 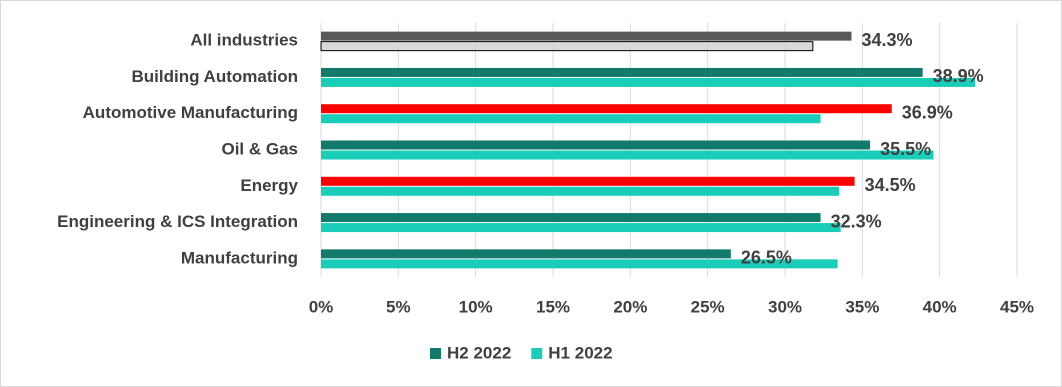 What do you see at coordinates (177, 221) in the screenshot?
I see `category-label: Engineering & ICS Integration` at bounding box center [177, 221].